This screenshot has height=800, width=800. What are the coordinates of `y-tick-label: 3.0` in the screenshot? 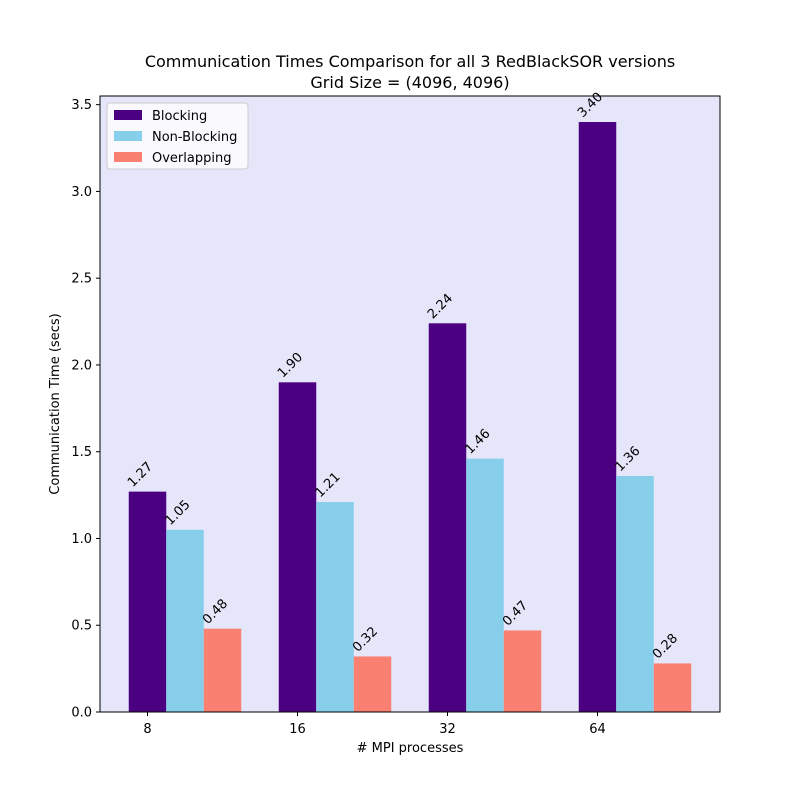 It's located at (81, 192).